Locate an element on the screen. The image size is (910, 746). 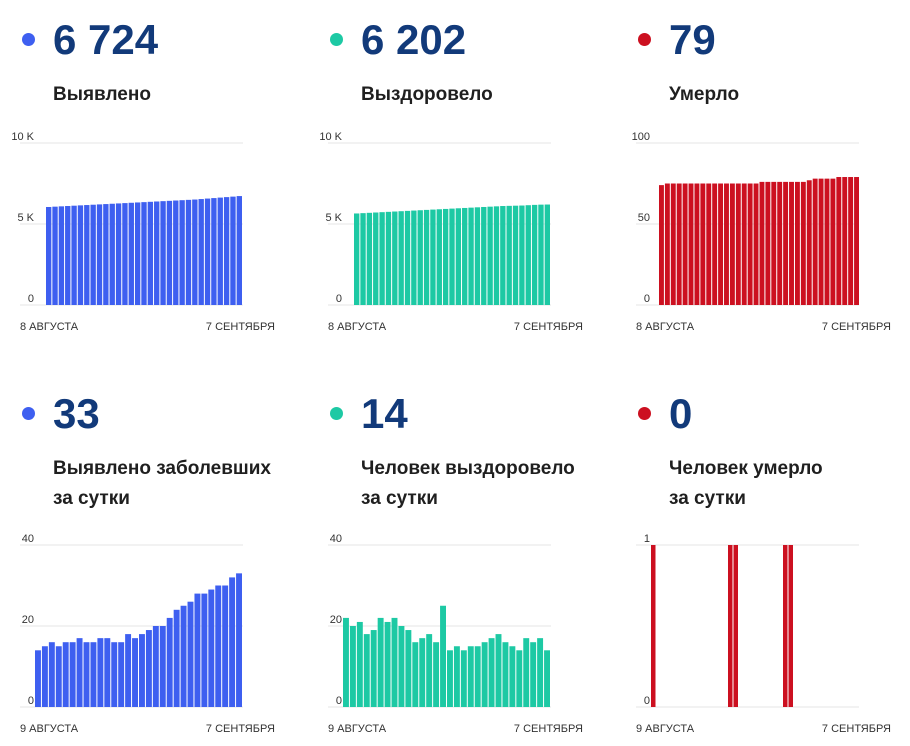
stat-value: 6 724 is located at coordinates (106, 39).